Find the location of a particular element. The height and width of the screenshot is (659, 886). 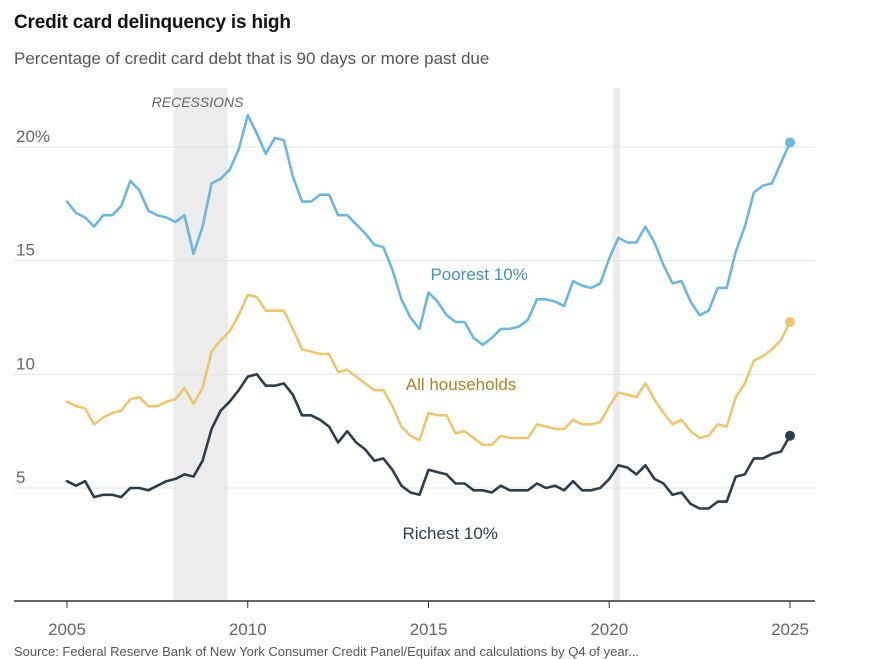

series-label: Poorest 10% is located at coordinates (478, 274).